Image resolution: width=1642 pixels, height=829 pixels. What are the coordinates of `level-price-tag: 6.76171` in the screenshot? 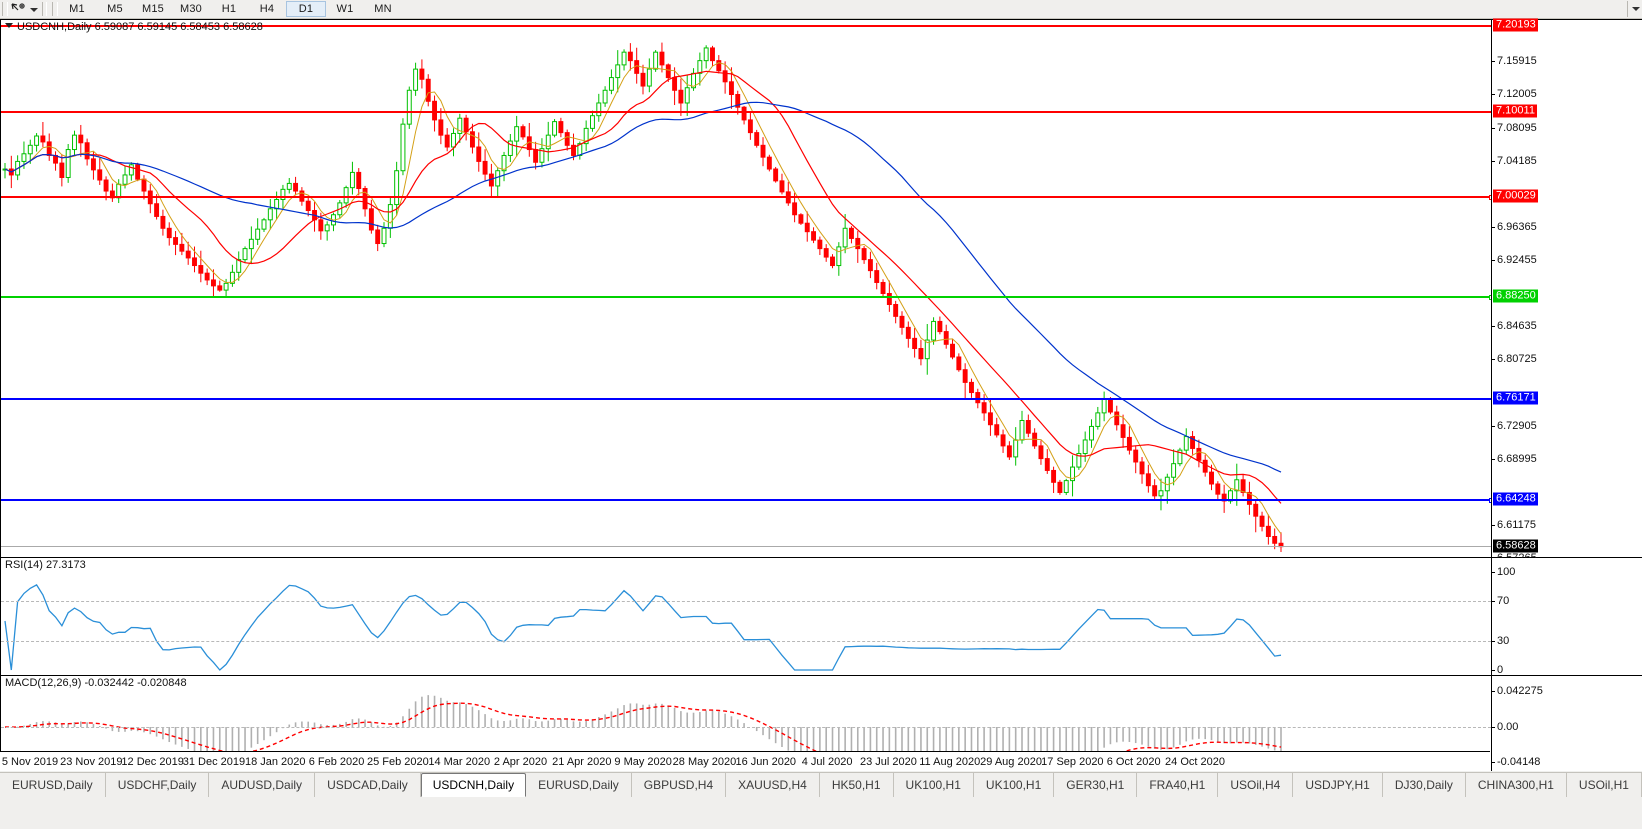 It's located at (1515, 398).